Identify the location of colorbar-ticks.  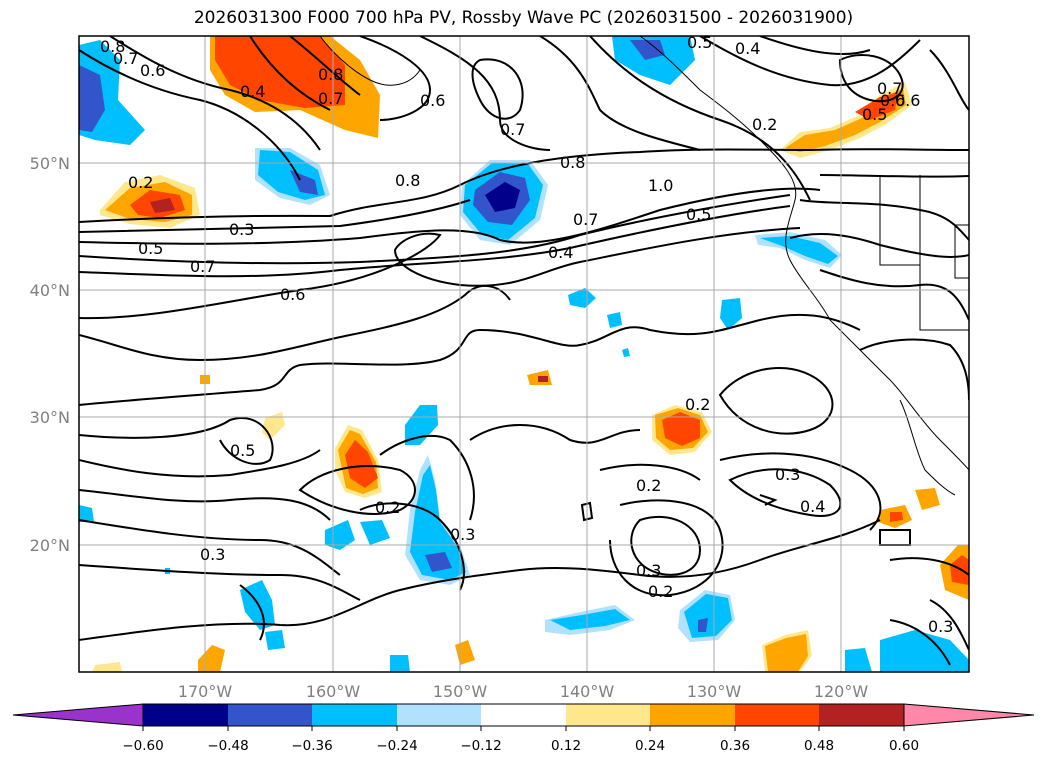
(523, 728).